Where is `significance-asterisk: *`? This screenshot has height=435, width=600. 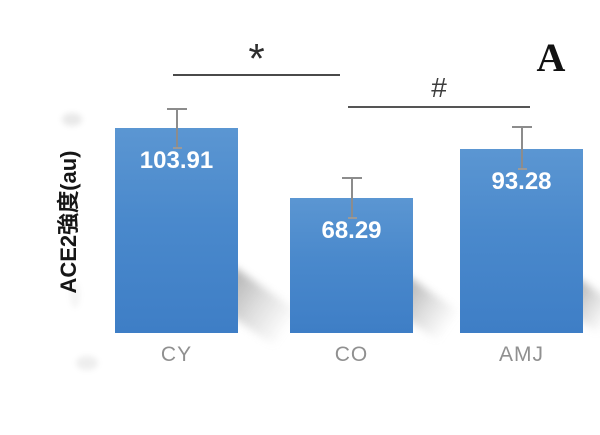
significance-asterisk: * is located at coordinates (256, 58).